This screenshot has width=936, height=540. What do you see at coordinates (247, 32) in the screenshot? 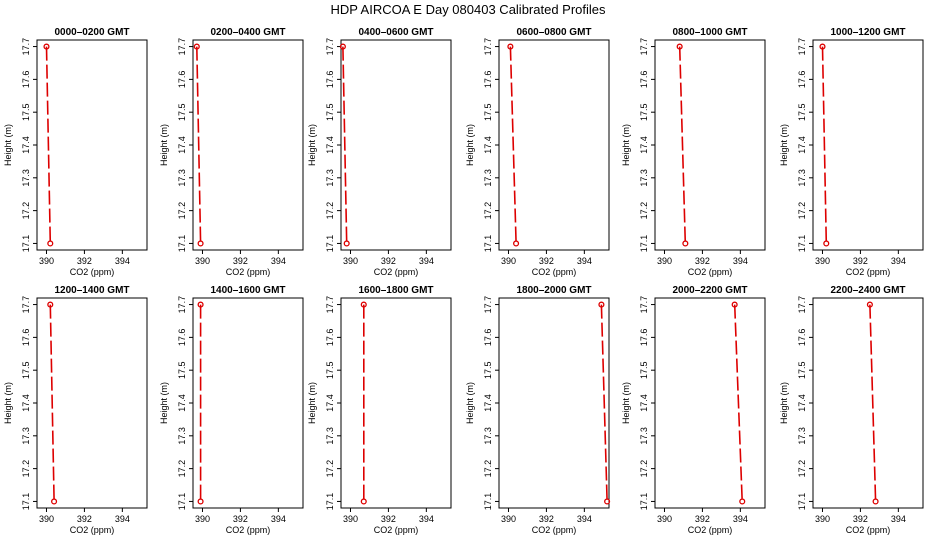
I see `panel-title: 0200–0400 GMT` at bounding box center [247, 32].